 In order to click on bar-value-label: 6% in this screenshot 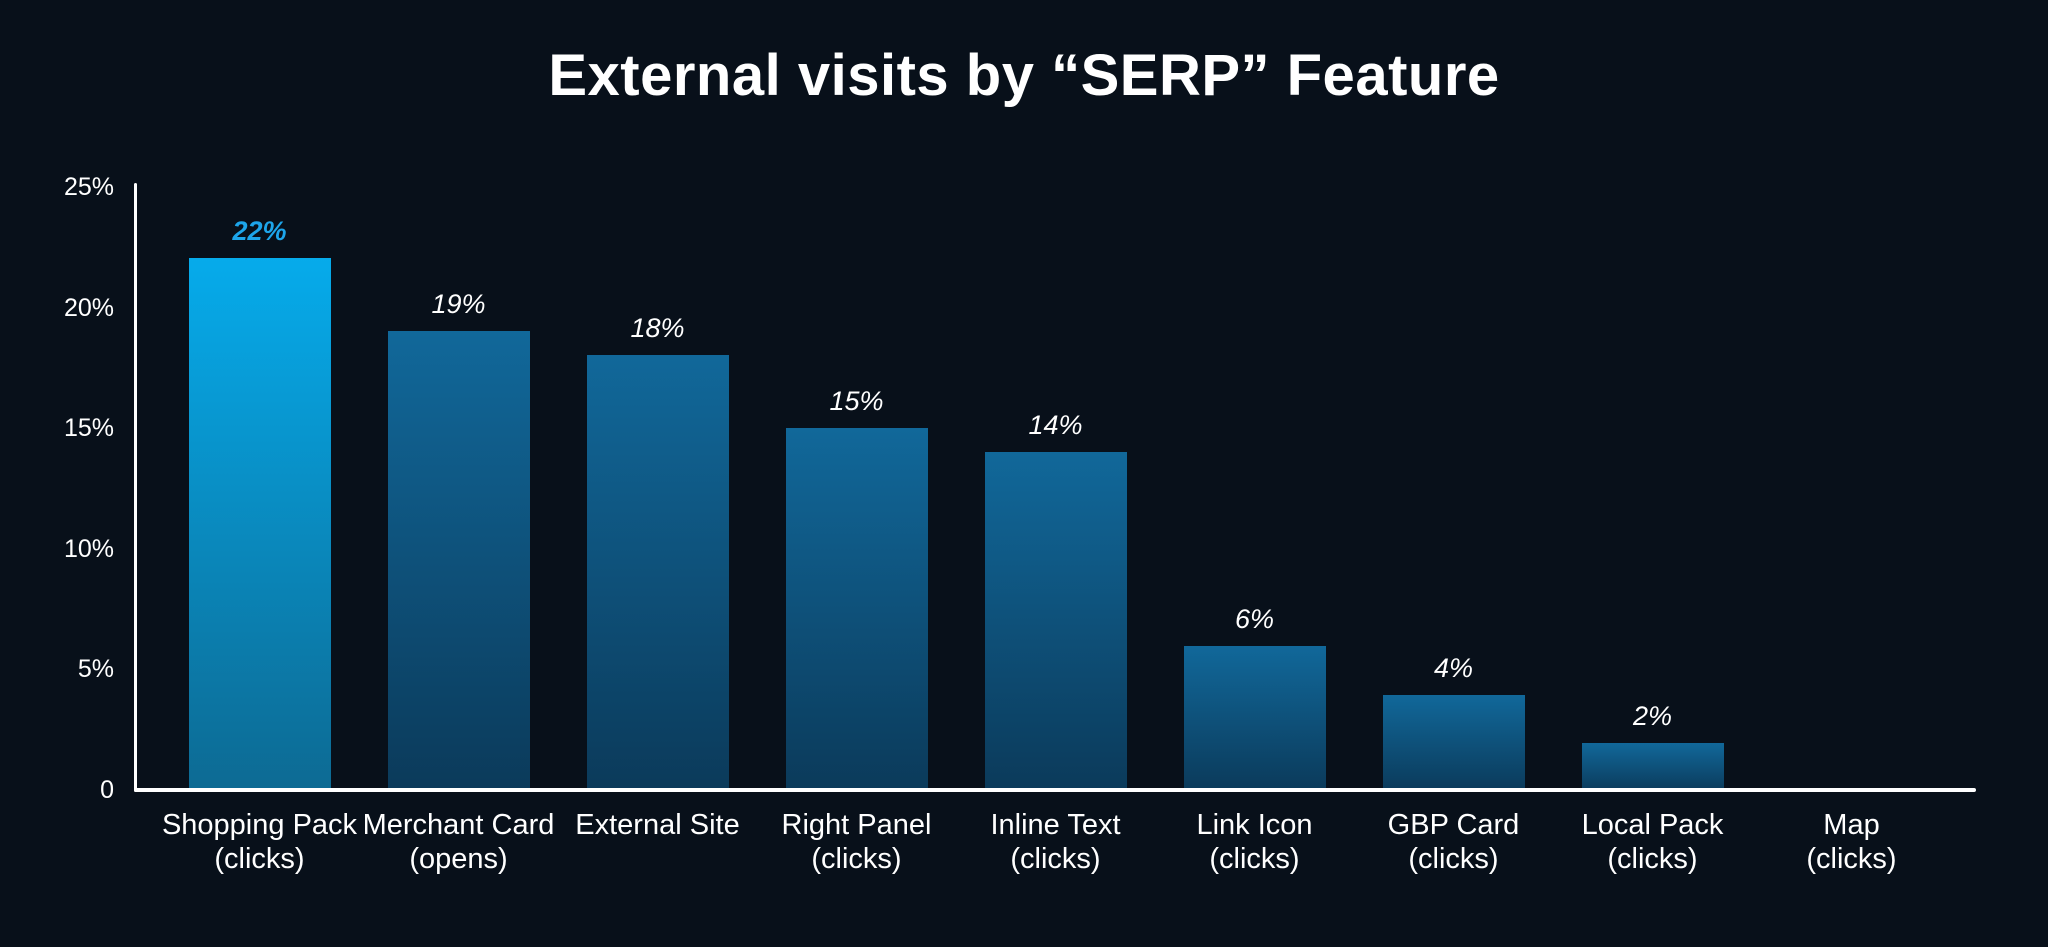, I will do `click(1254, 619)`.